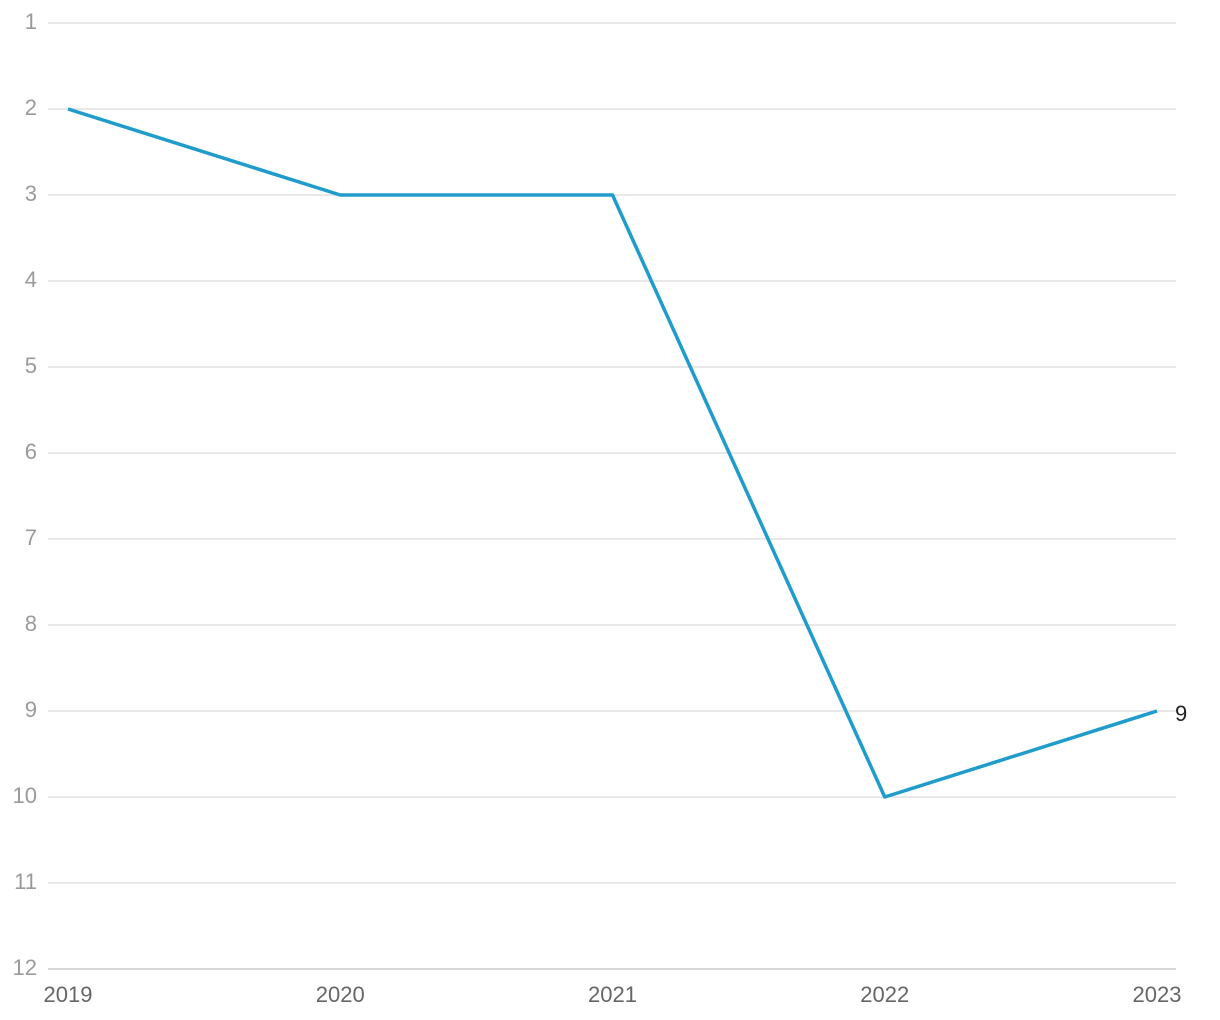 This screenshot has height=1020, width=1220. Describe the element at coordinates (1181, 713) in the screenshot. I see `data-label: 9` at that location.